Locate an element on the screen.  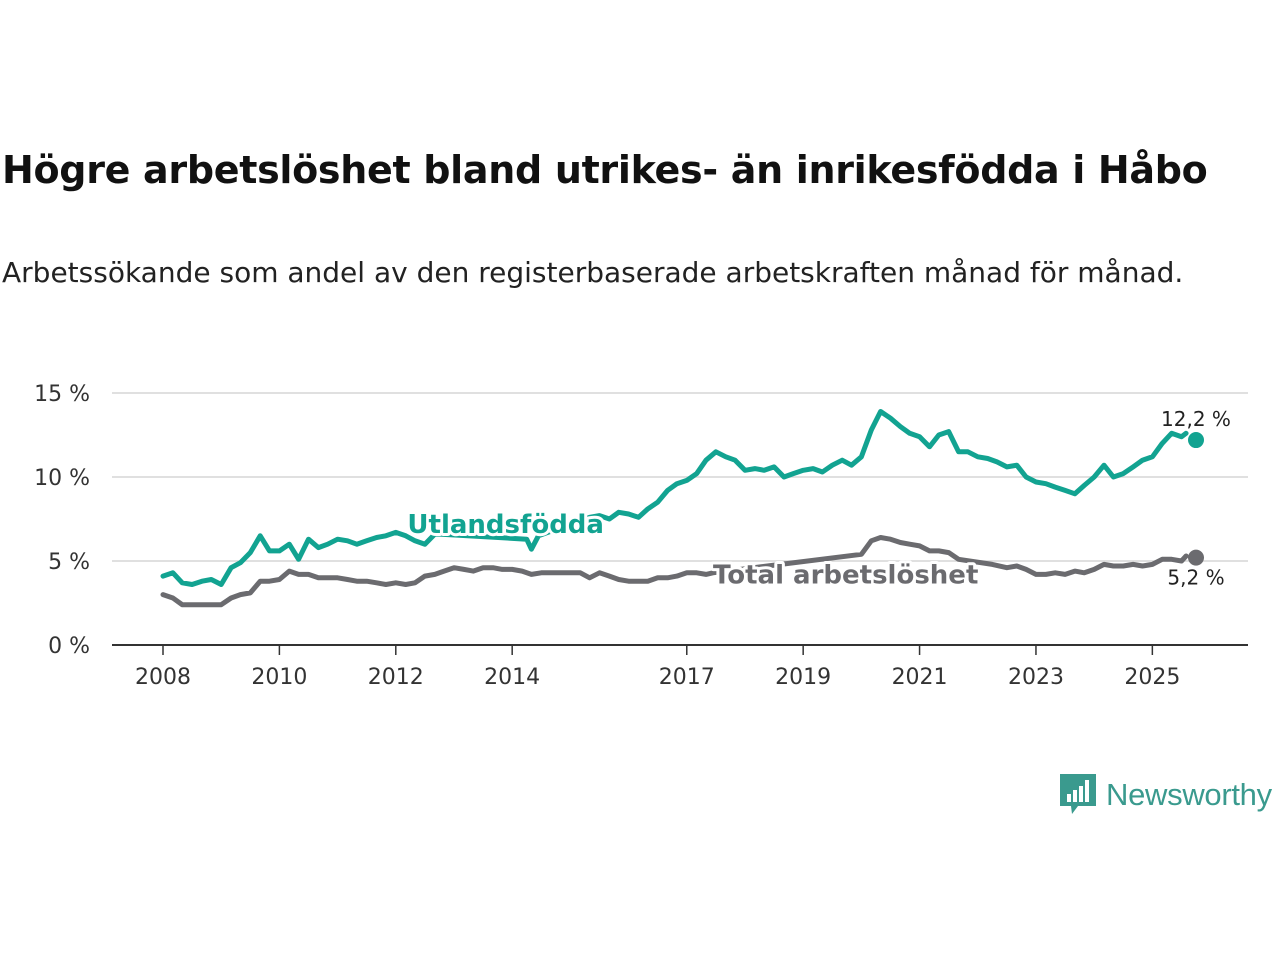
x-tick-label: 2025 is located at coordinates (1152, 677).